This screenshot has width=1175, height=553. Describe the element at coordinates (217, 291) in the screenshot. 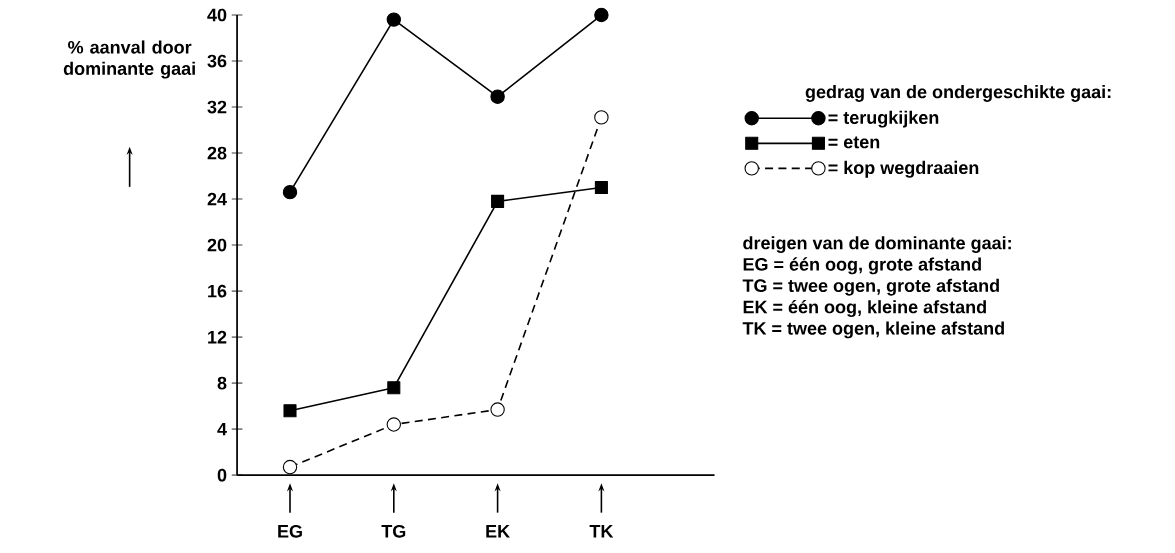

I see `y-tick-label: 16` at that location.